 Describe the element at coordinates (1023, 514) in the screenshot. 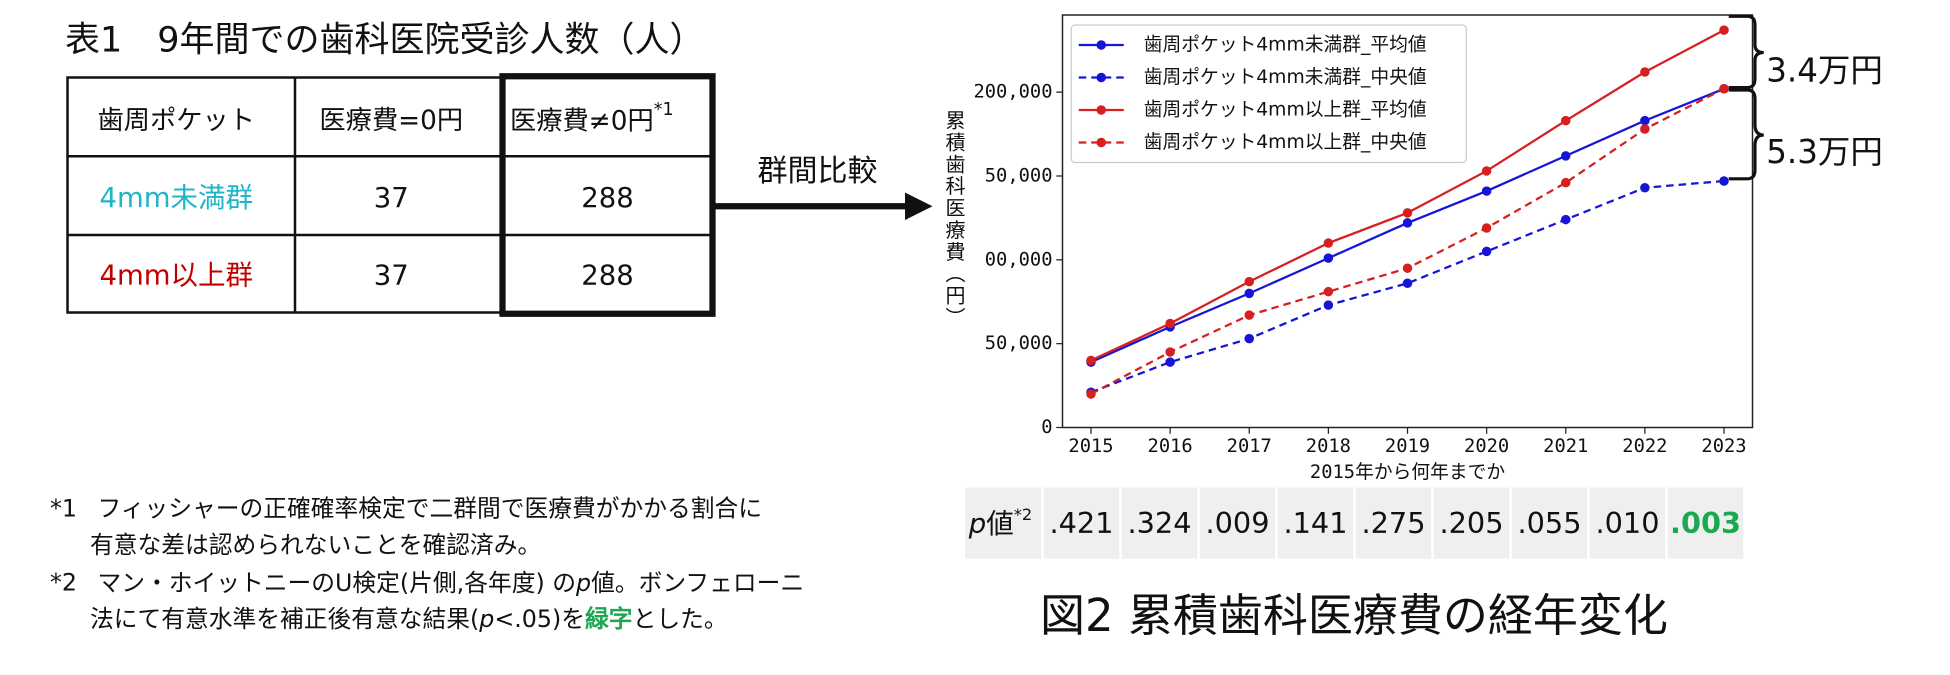

I see `p-note: *2` at that location.